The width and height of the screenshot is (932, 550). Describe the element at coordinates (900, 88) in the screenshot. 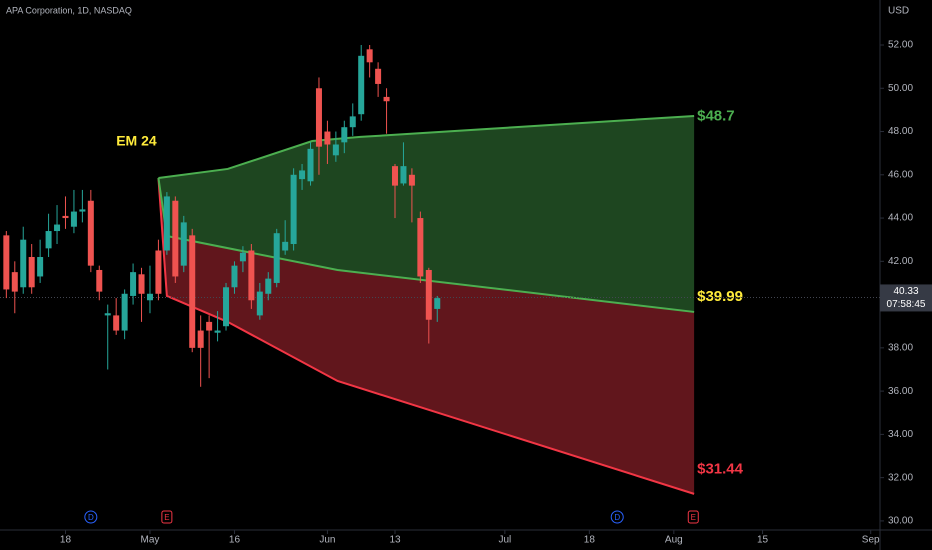

I see `y-tick-label: 50.00` at that location.